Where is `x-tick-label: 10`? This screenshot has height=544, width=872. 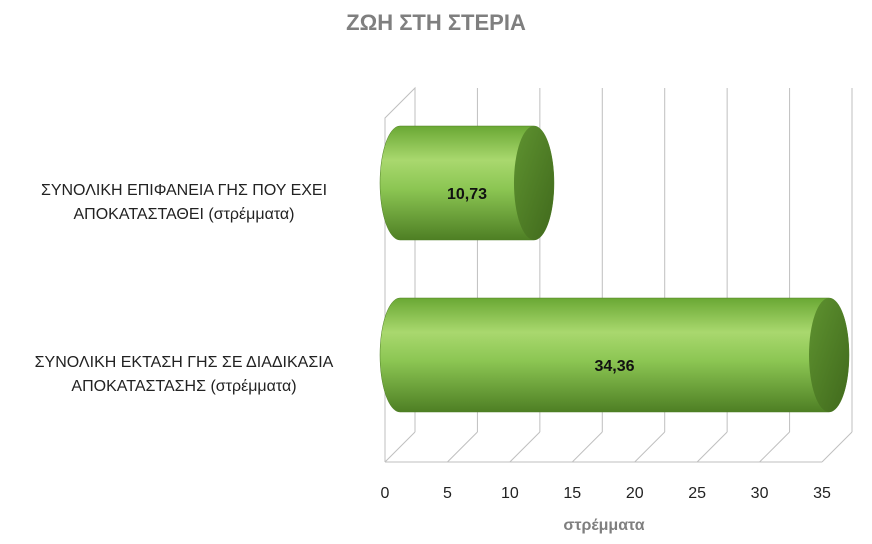
x-tick-label: 10 is located at coordinates (510, 493).